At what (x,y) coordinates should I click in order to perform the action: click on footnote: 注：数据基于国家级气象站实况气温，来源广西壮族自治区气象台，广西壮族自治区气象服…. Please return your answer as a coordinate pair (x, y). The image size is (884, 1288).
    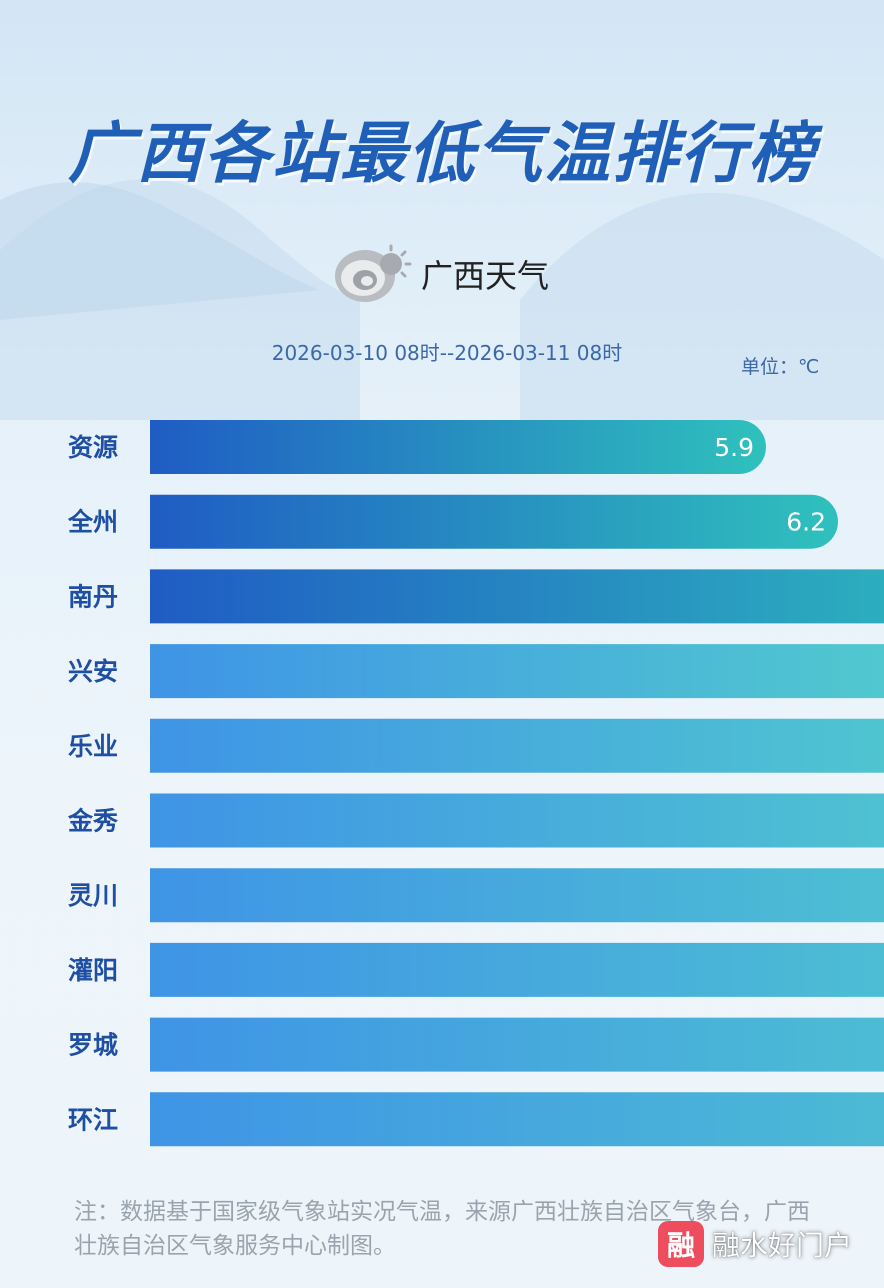
    Looking at the image, I should click on (442, 1229).